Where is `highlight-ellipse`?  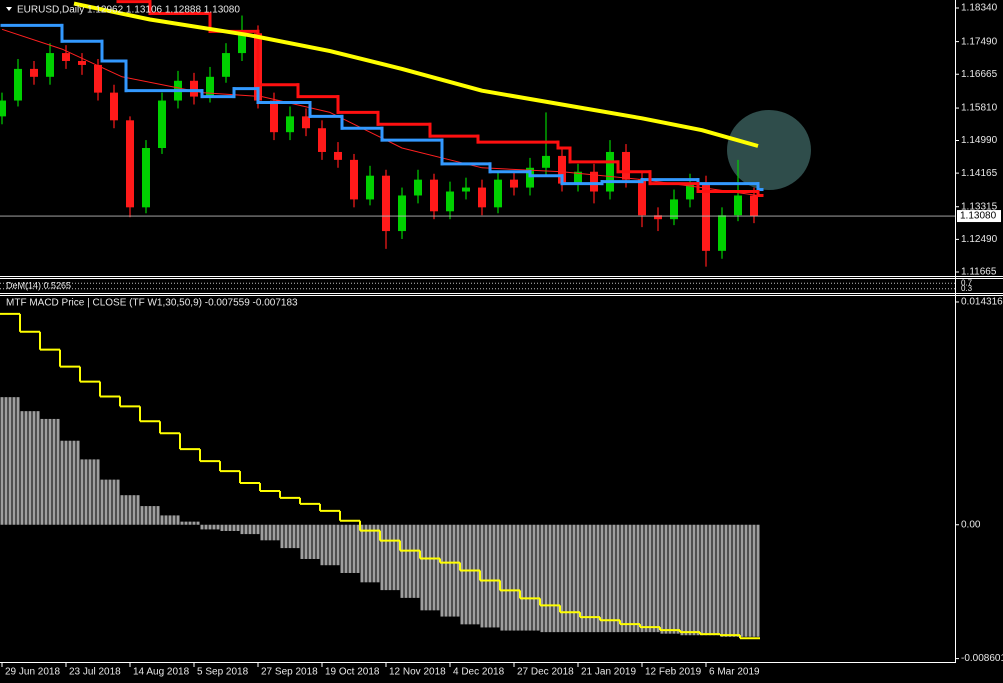 highlight-ellipse is located at coordinates (769, 150).